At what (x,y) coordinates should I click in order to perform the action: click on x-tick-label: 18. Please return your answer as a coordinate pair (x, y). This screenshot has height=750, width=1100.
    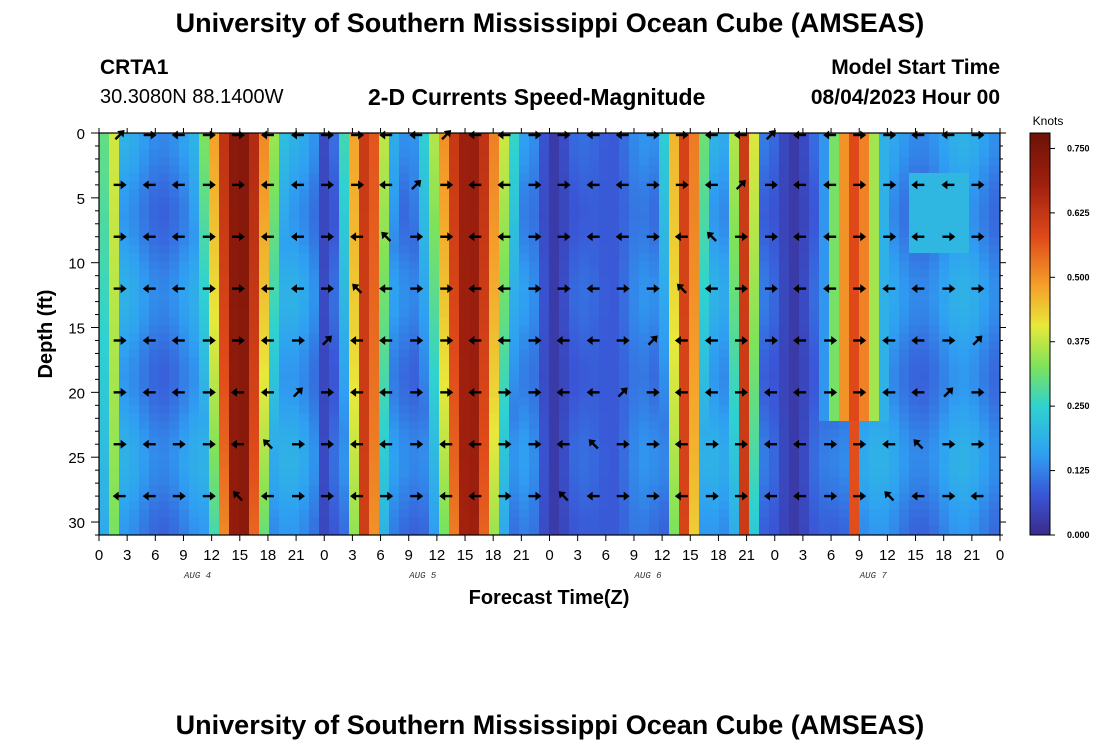
    Looking at the image, I should click on (268, 555).